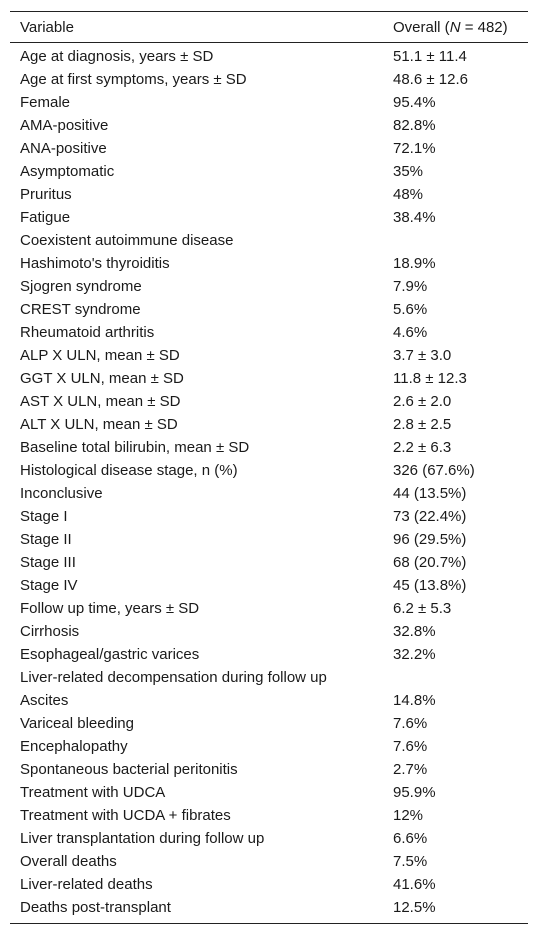  Describe the element at coordinates (414, 792) in the screenshot. I see `row-value: 95.9%` at that location.